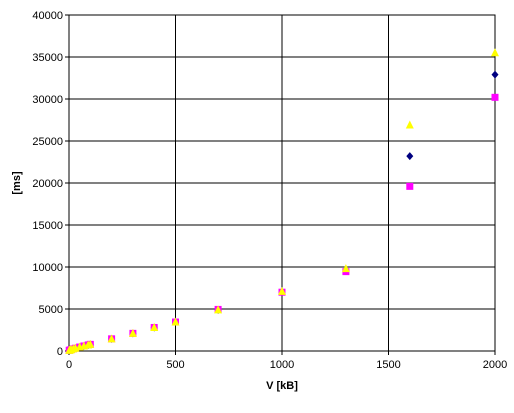 The width and height of the screenshot is (514, 413). Describe the element at coordinates (282, 386) in the screenshot. I see `x-axis-label: V [kB]` at that location.